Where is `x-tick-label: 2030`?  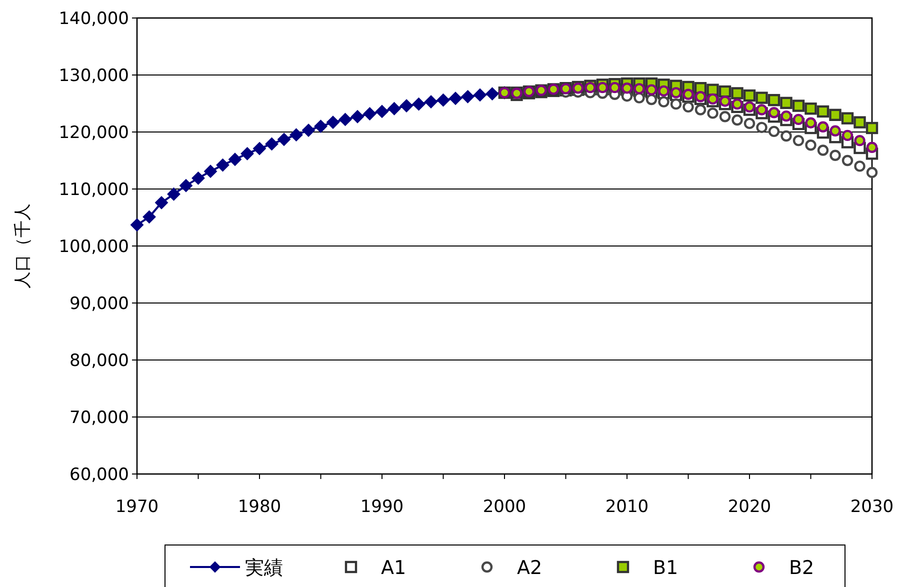 x-tick-label: 2030 is located at coordinates (872, 507).